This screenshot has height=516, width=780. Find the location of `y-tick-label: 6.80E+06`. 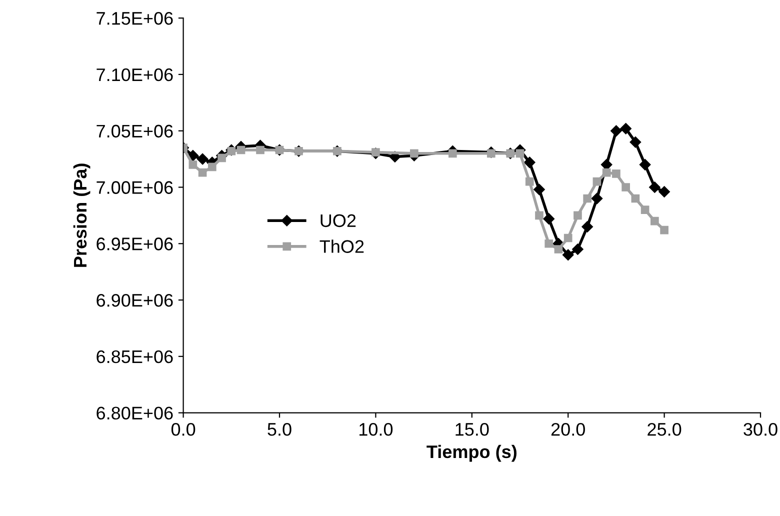

y-tick-label: 6.80E+06 is located at coordinates (134, 413).